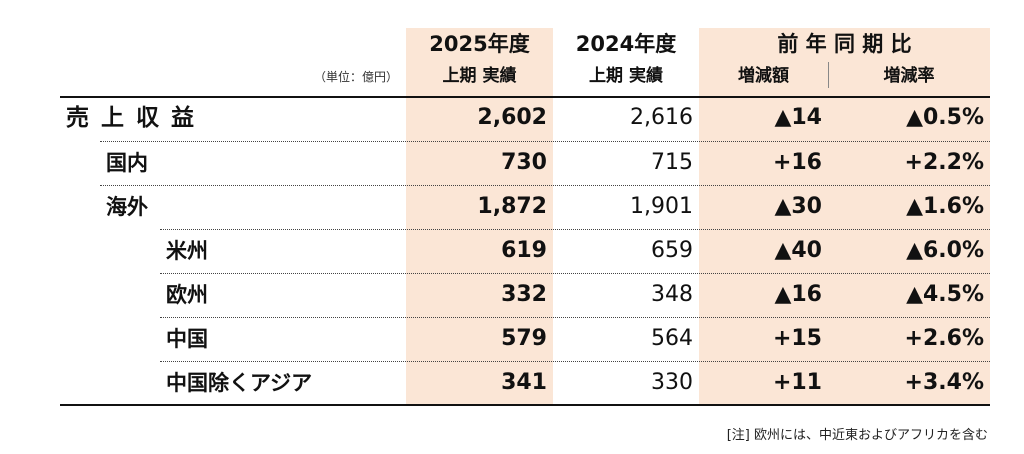  Describe the element at coordinates (828, 75) in the screenshot. I see `header-divider` at that location.